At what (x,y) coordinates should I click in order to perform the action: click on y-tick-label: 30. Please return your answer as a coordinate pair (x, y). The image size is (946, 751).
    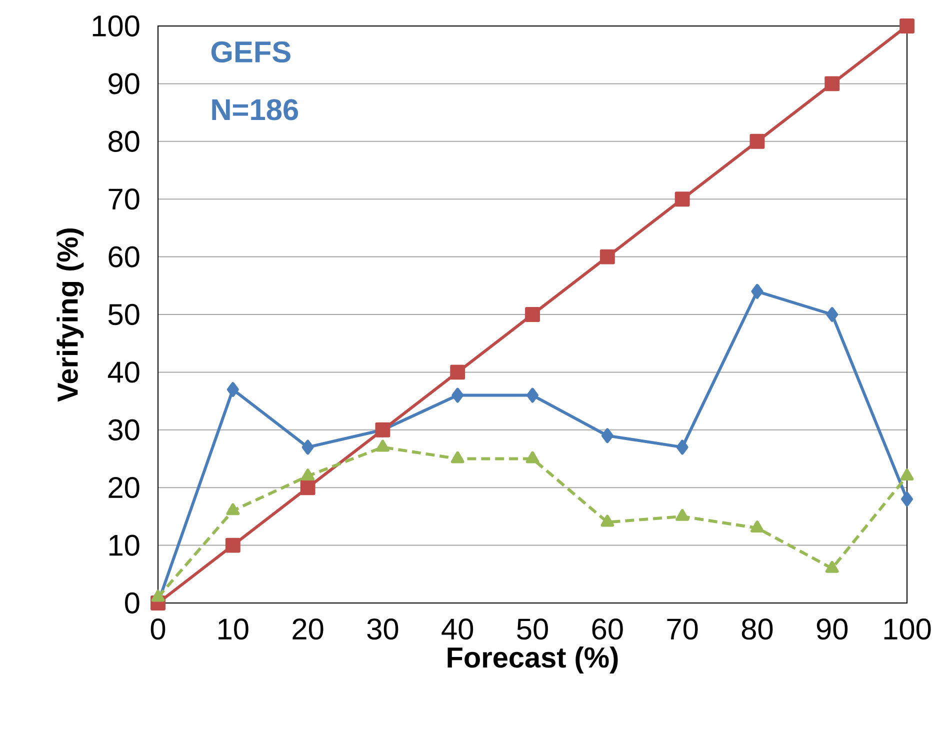
    Looking at the image, I should click on (124, 429).